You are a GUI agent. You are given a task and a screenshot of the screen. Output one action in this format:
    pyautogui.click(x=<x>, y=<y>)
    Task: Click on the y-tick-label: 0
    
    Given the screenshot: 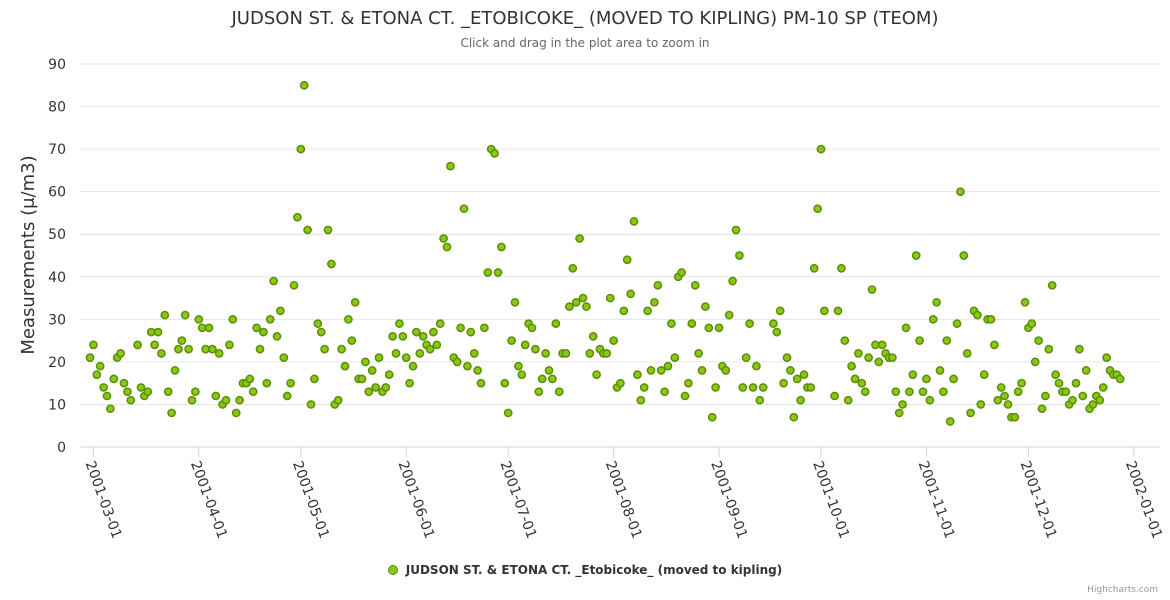 What is the action you would take?
    pyautogui.click(x=61, y=448)
    